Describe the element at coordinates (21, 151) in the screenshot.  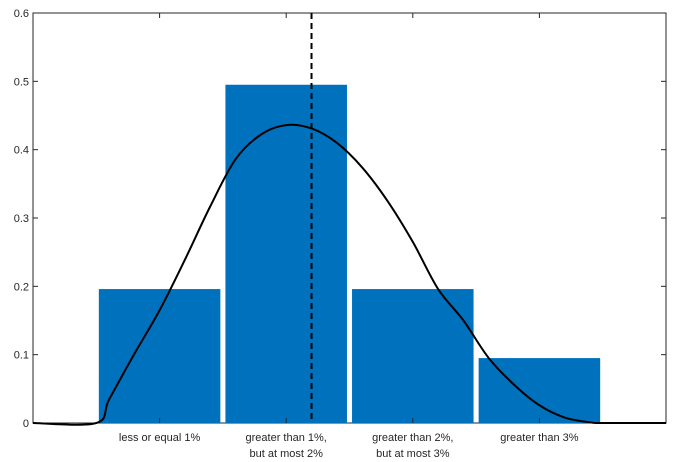
I see `y-tick-label: 0.4` at that location.